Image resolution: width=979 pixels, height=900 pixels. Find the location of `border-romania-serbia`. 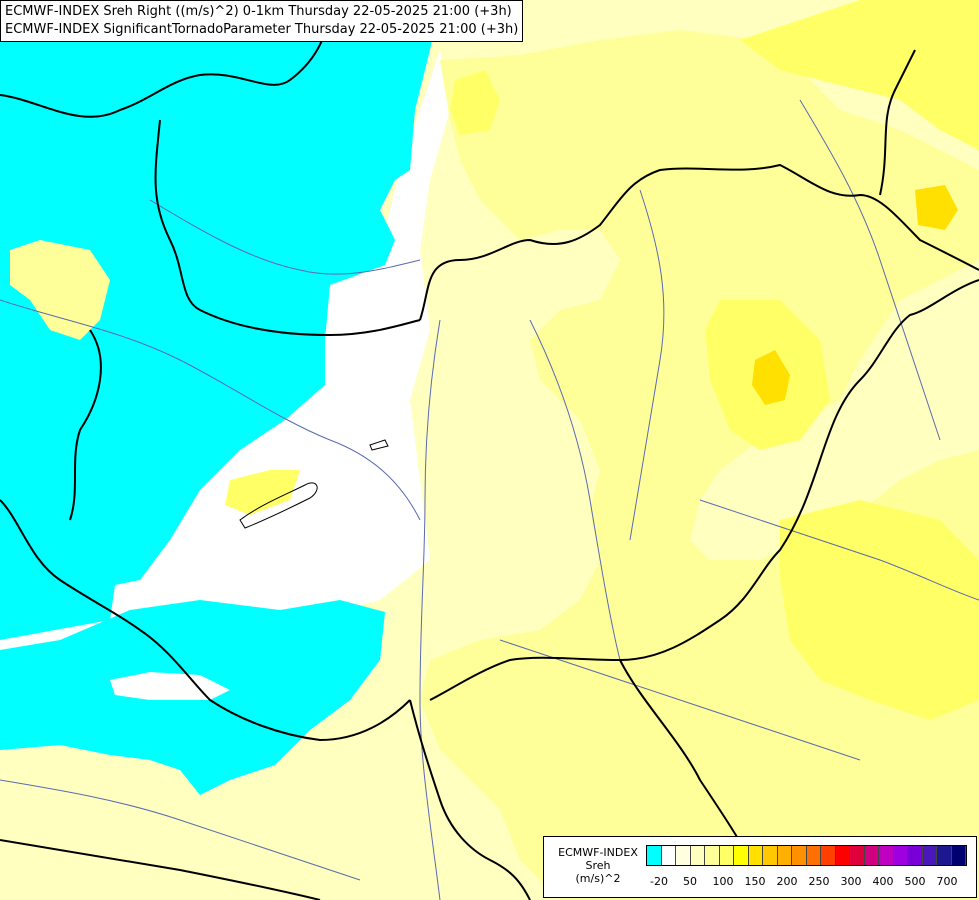

border-romania-serbia is located at coordinates (685, 760).